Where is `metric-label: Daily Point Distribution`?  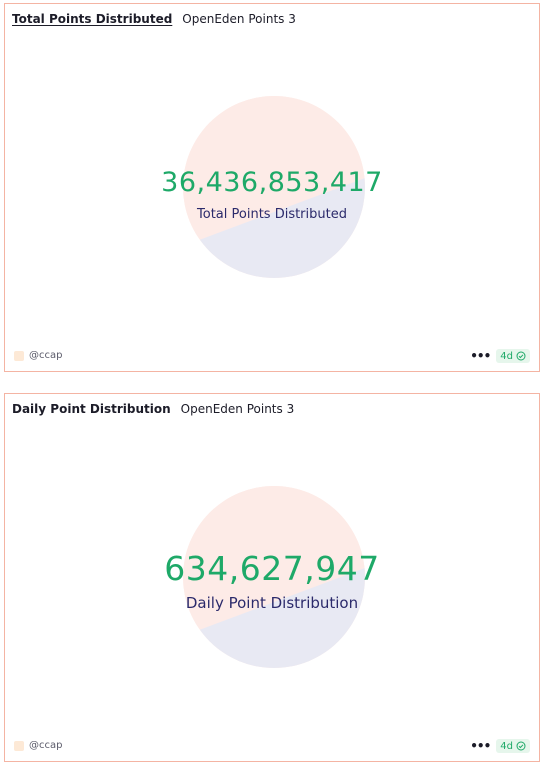 metric-label: Daily Point Distribution is located at coordinates (272, 603).